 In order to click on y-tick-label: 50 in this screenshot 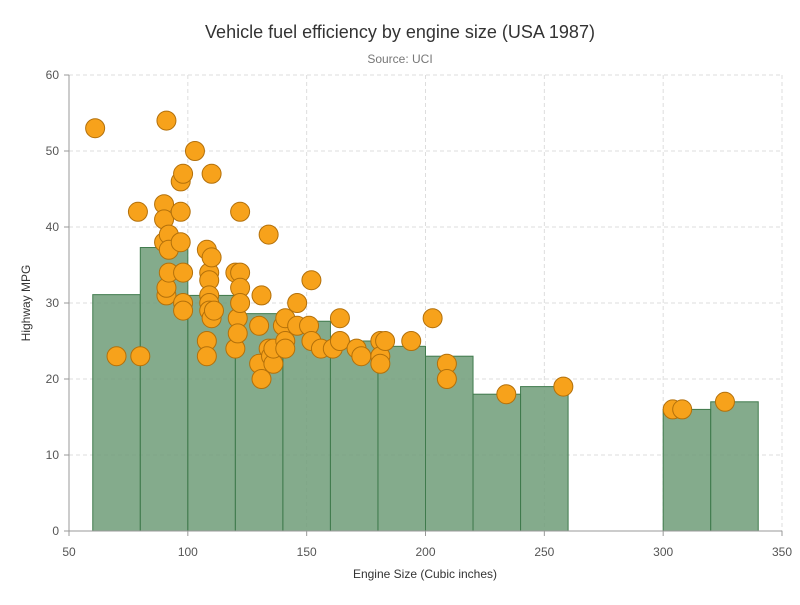, I will do `click(53, 151)`.